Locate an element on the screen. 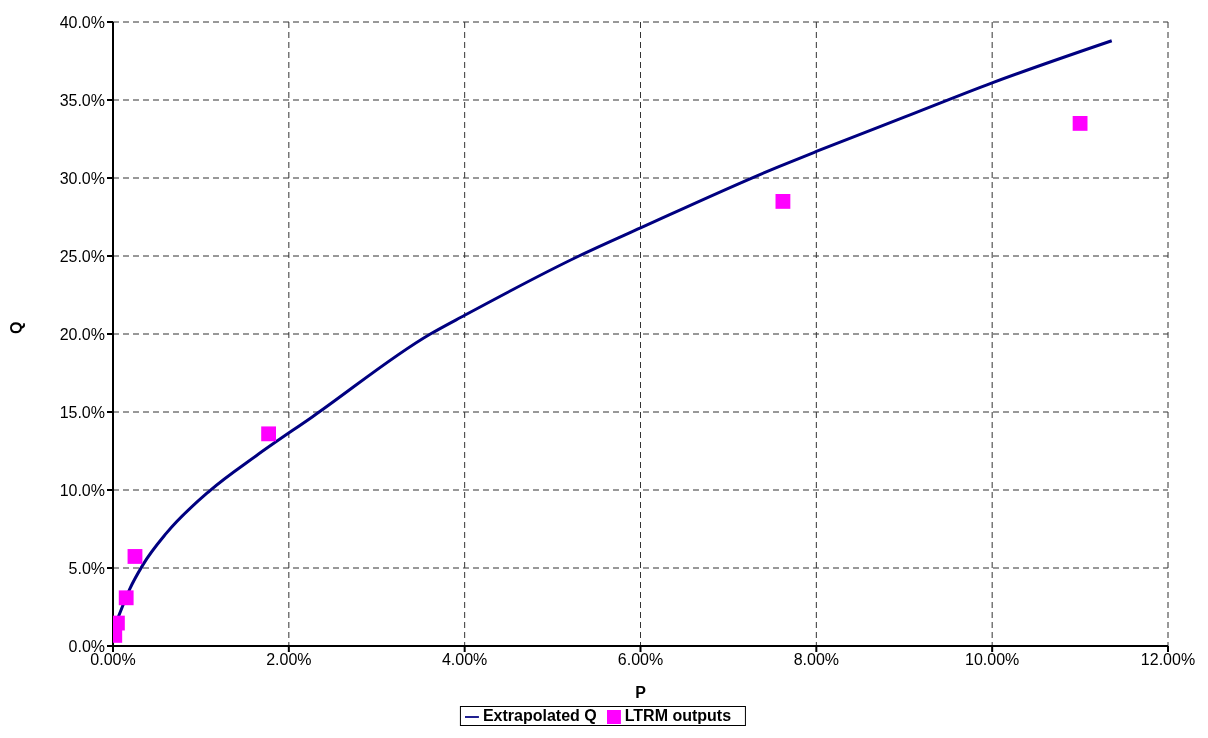 The width and height of the screenshot is (1208, 738). x-tick-label: 0.00% is located at coordinates (113, 660).